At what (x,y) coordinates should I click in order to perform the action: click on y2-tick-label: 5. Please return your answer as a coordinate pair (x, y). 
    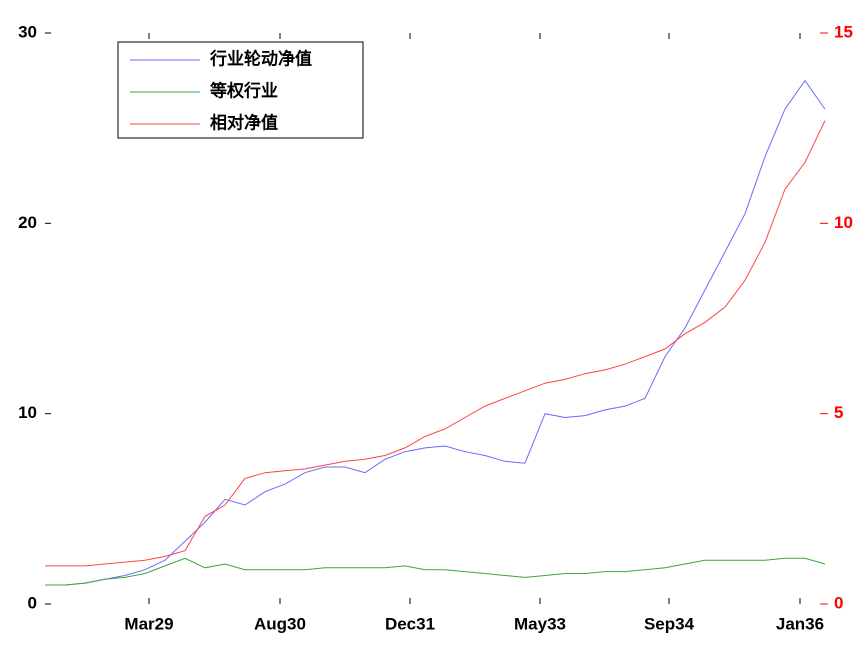
    Looking at the image, I should click on (838, 412).